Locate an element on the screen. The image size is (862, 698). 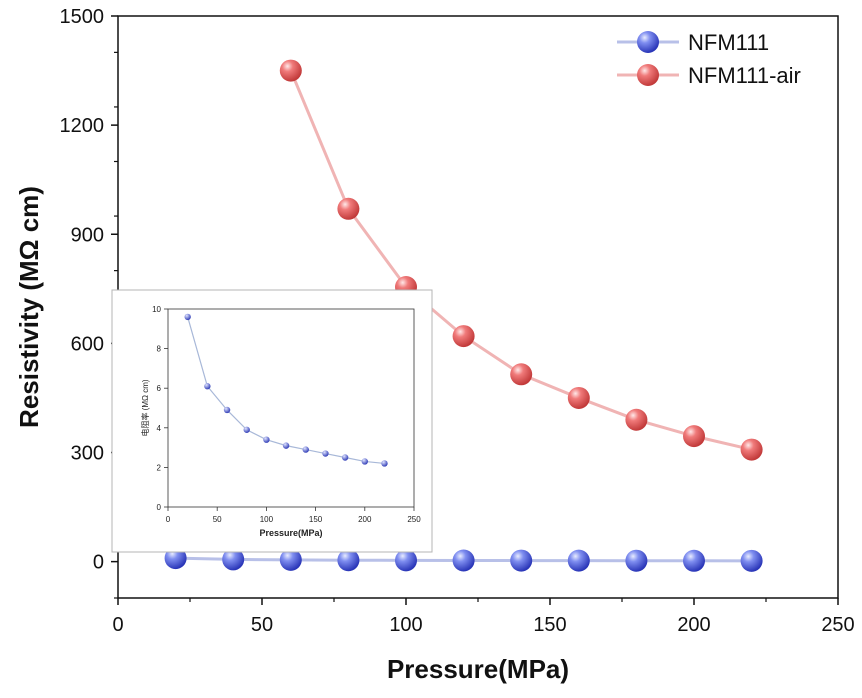
x-axis-title: Pressure(MPa) is located at coordinates (478, 669).